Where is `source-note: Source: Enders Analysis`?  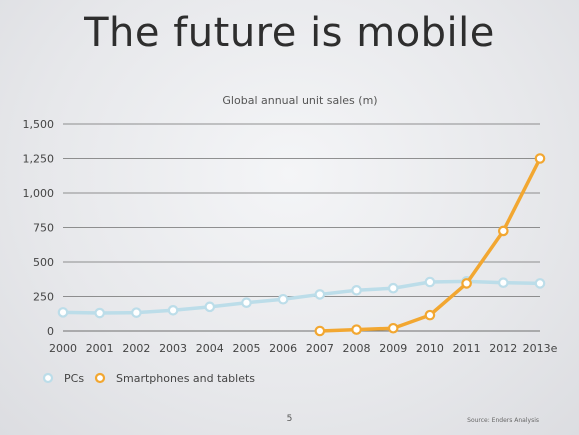
source-note: Source: Enders Analysis is located at coordinates (503, 420).